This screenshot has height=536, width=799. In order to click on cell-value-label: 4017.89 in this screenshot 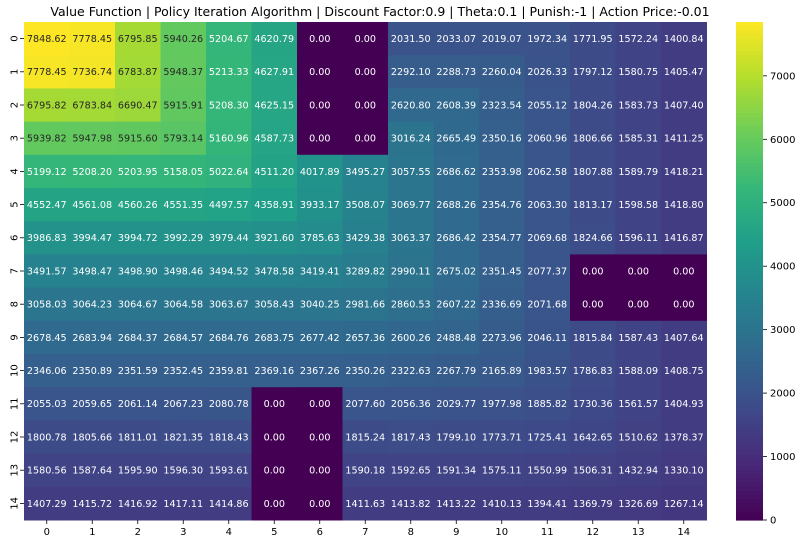, I will do `click(320, 172)`.